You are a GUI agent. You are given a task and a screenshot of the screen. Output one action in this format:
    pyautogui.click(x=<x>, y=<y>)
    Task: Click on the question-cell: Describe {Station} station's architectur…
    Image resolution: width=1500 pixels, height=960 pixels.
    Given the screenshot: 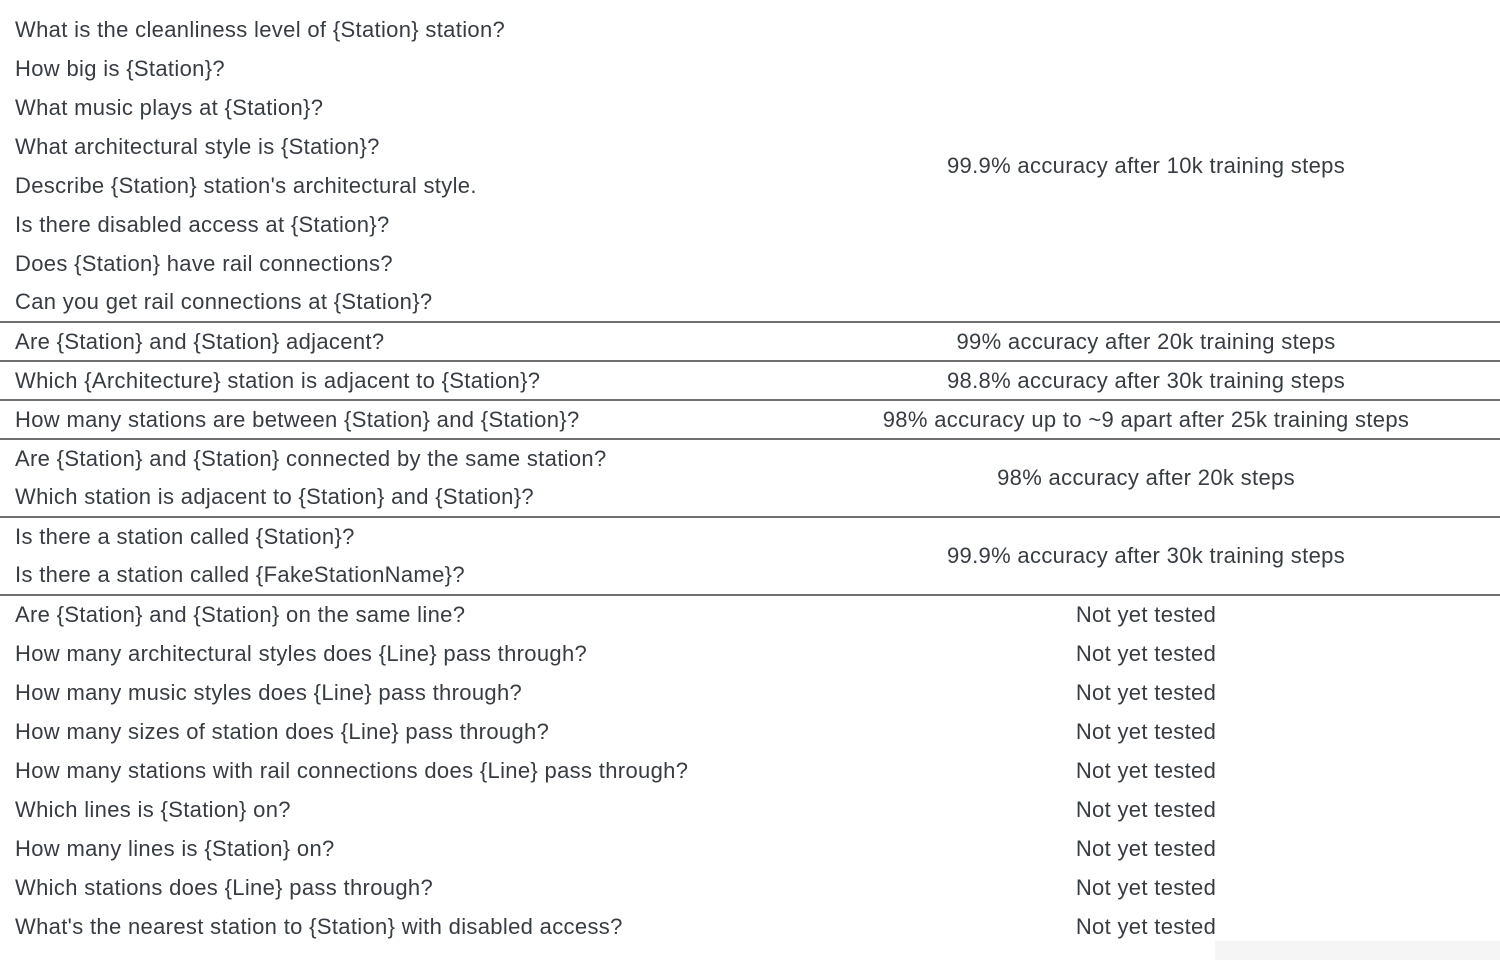 What is the action you would take?
    pyautogui.click(x=246, y=185)
    